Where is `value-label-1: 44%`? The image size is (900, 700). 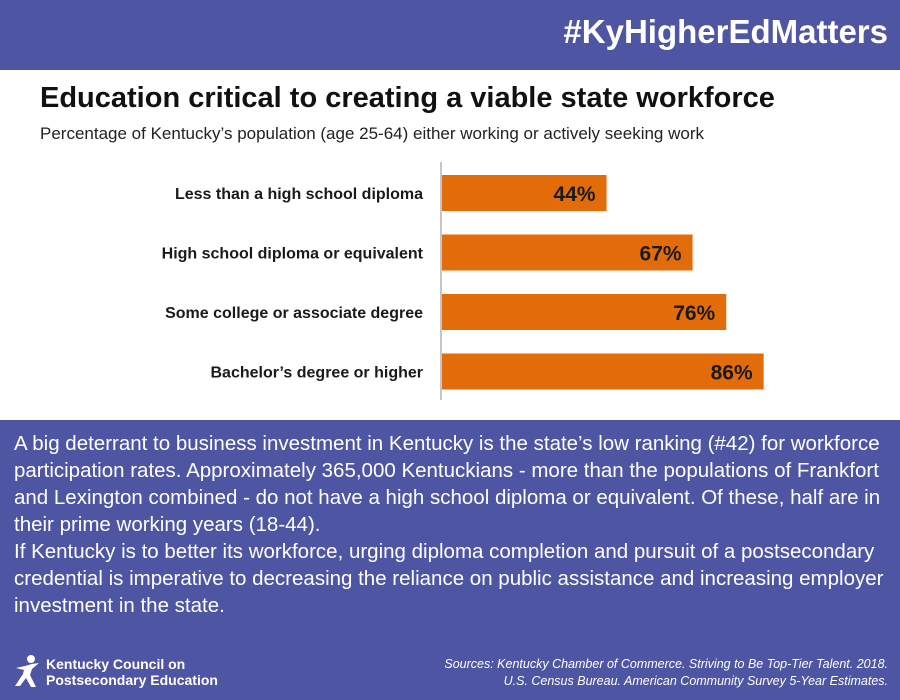
value-label-1: 44% is located at coordinates (575, 194).